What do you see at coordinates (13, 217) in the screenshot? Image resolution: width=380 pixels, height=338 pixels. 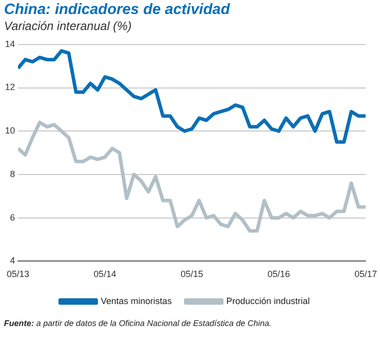 I see `y-tick-label: 6` at bounding box center [13, 217].